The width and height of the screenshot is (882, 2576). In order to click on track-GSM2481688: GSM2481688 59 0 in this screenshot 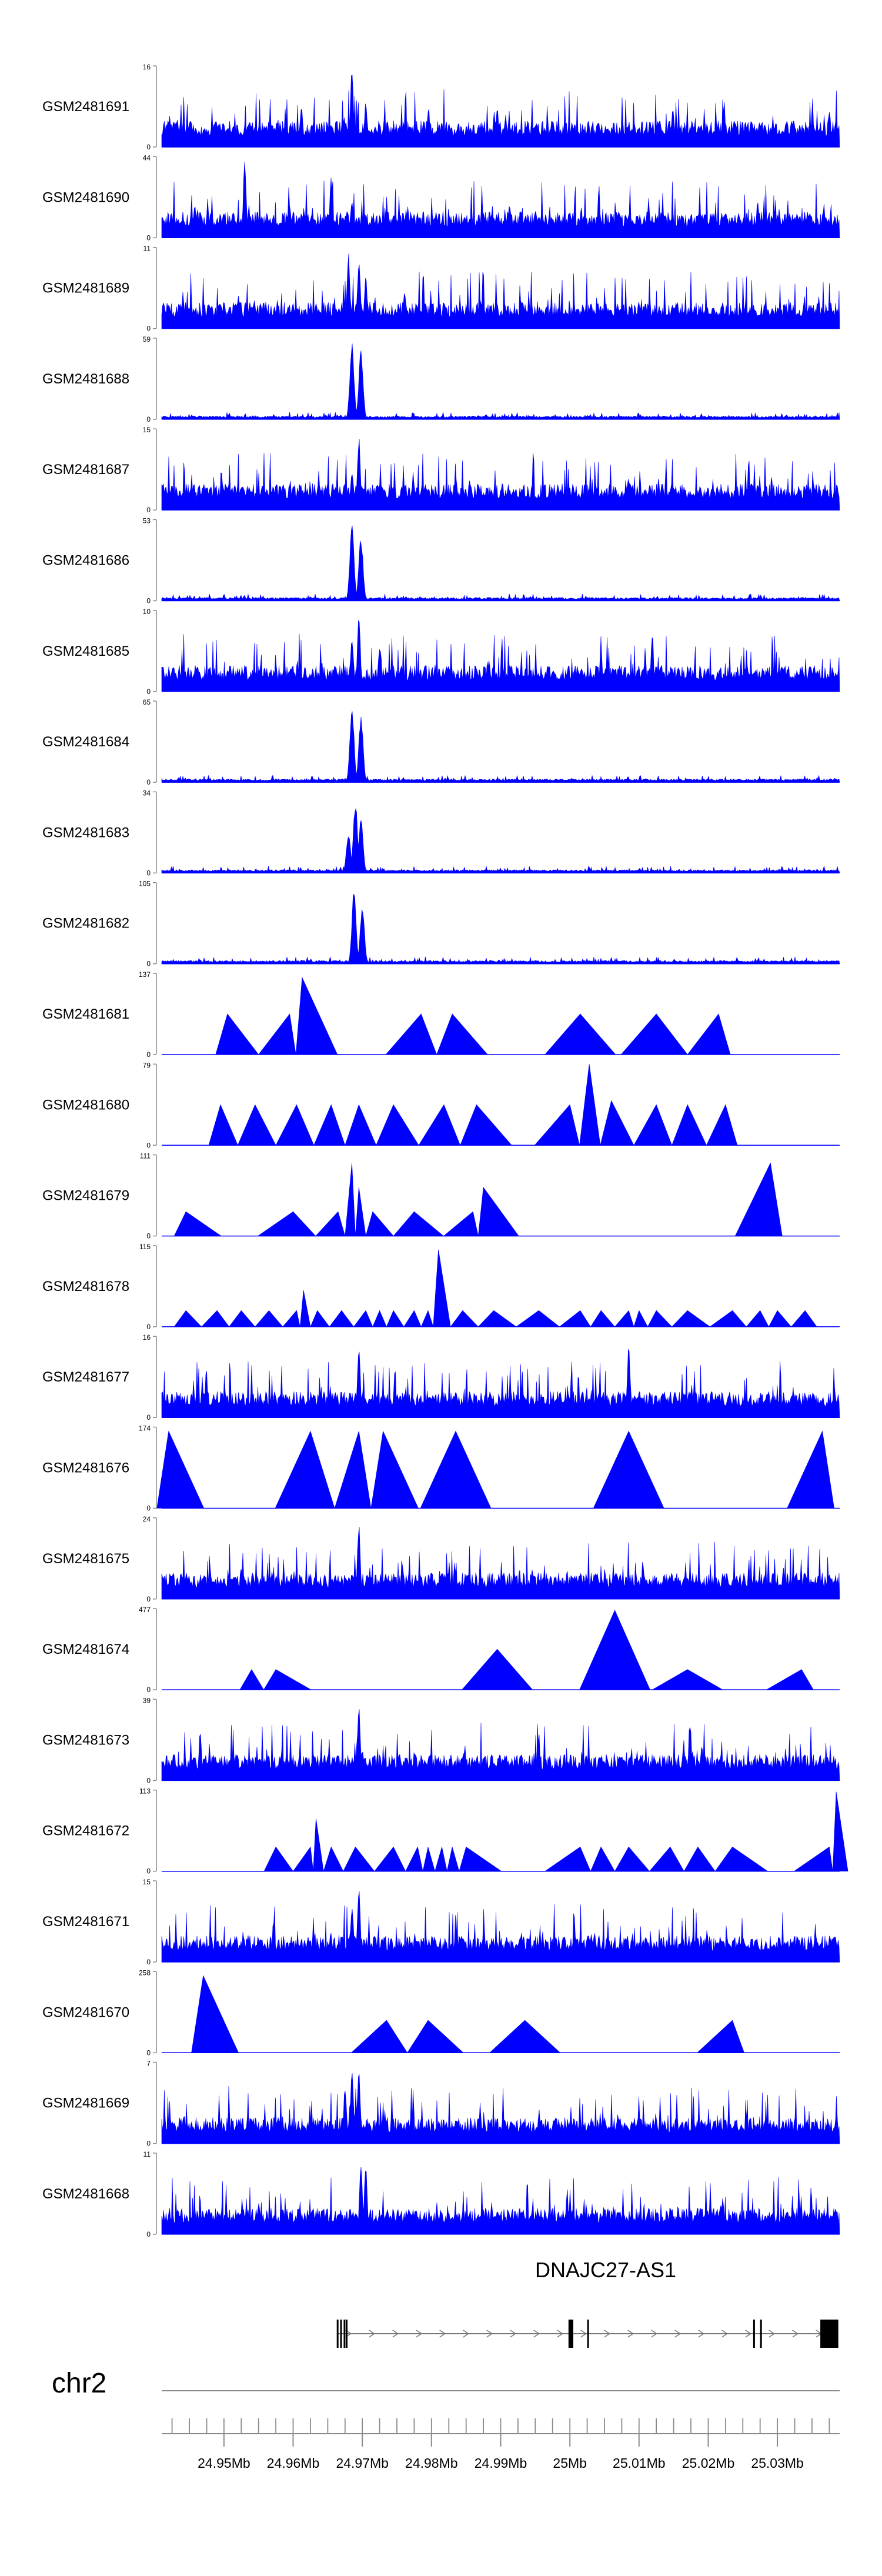, I will do `click(441, 379)`.